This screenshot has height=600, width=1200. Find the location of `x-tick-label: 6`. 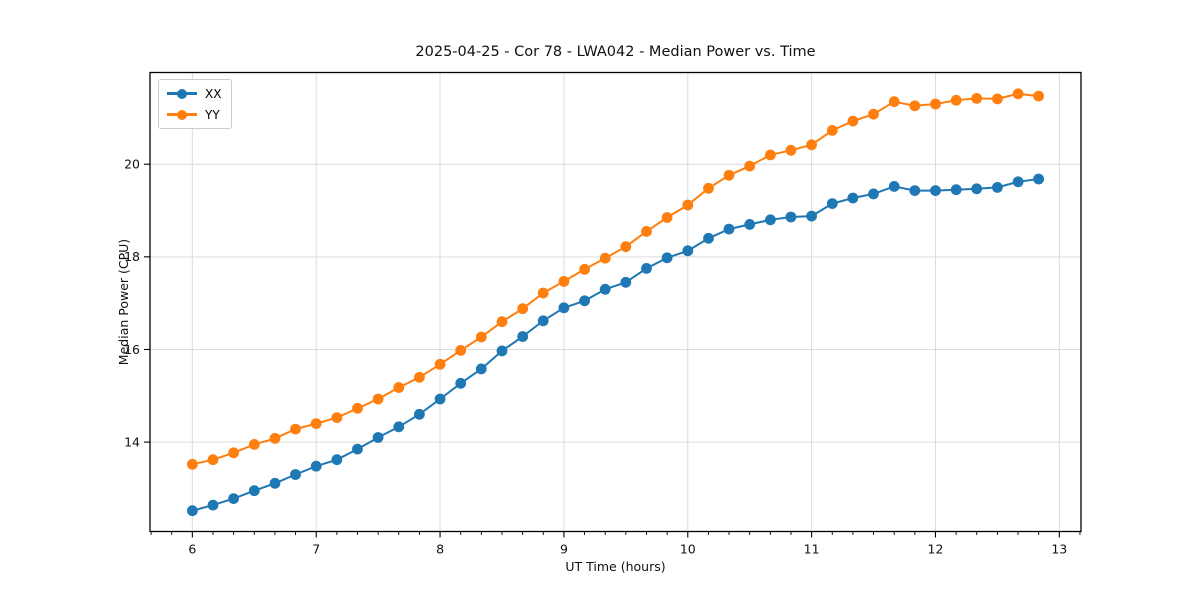

x-tick-label: 6 is located at coordinates (192, 549).